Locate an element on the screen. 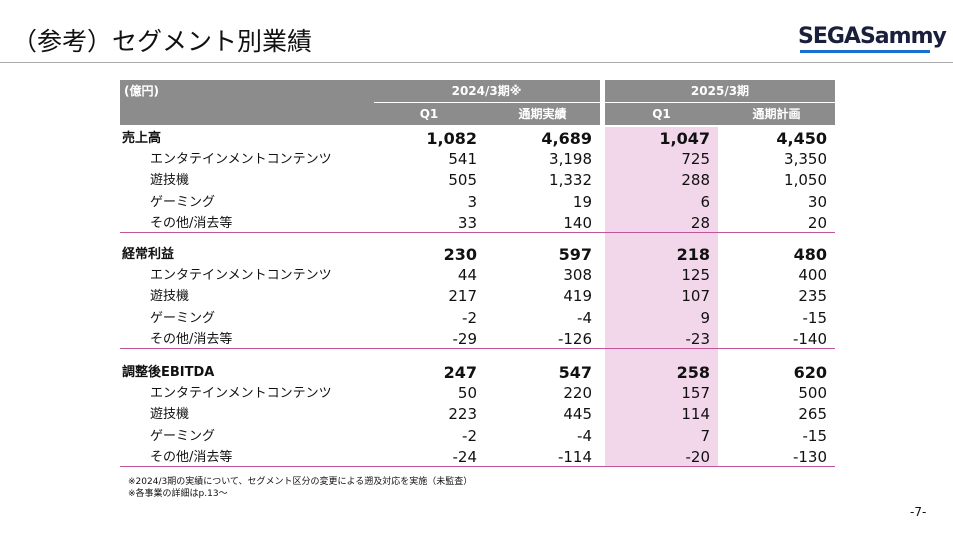  logo-bar is located at coordinates (865, 51).